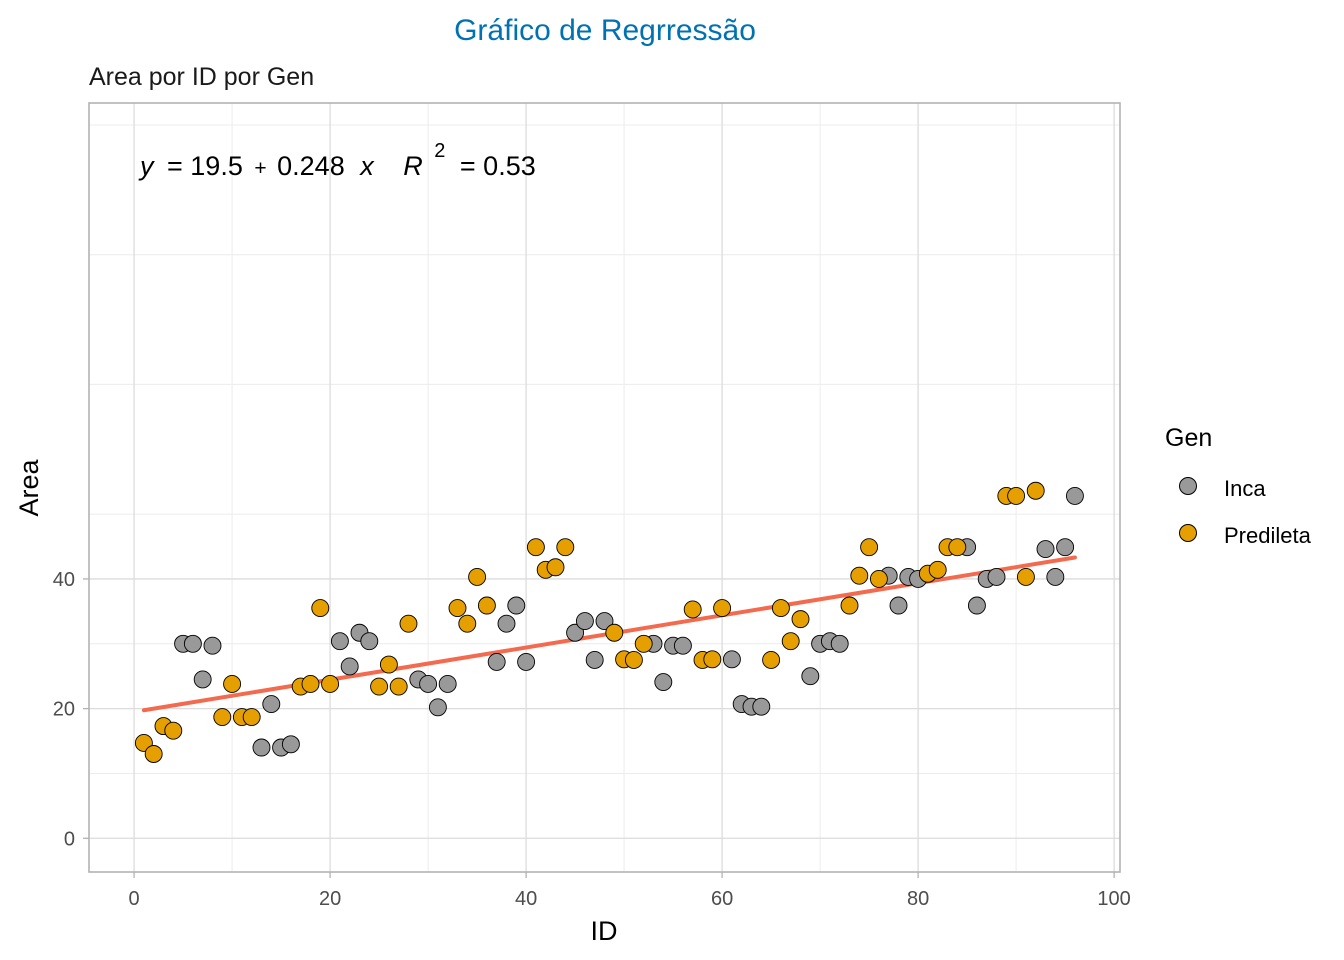 The width and height of the screenshot is (1344, 960). I want to click on x-tick-label: 40, so click(526, 899).